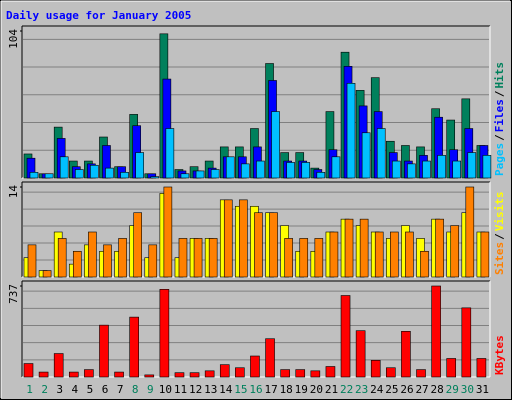 Image resolution: width=512 pixels, height=400 pixels. I want to click on legend-entry: Sites, so click(499, 258).